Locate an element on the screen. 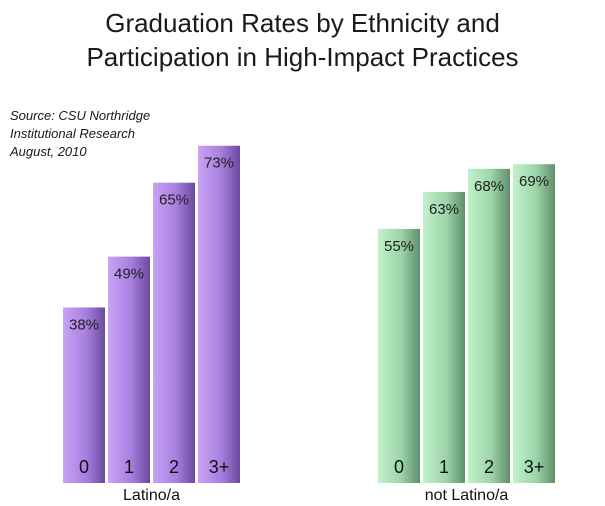 The image size is (605, 506). data-label: 63% is located at coordinates (444, 209).